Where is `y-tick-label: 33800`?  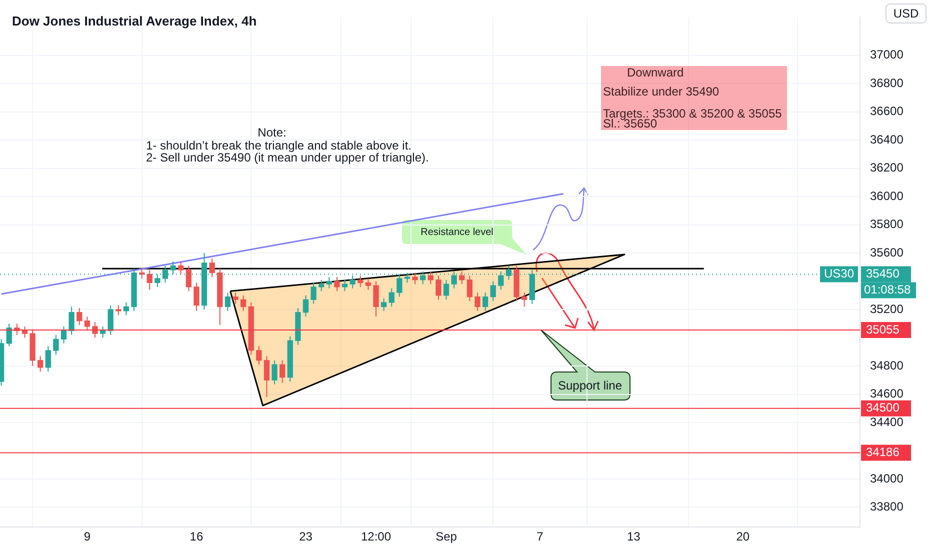
y-tick-label: 33800 is located at coordinates (887, 507).